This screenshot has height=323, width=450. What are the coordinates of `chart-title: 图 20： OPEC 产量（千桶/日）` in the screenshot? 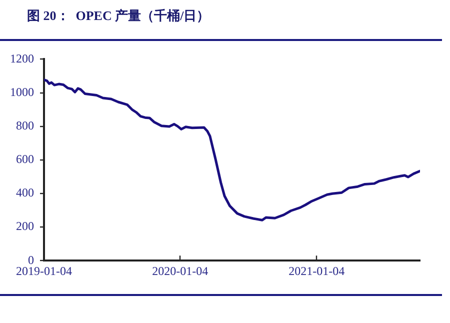 It's located at (118, 16).